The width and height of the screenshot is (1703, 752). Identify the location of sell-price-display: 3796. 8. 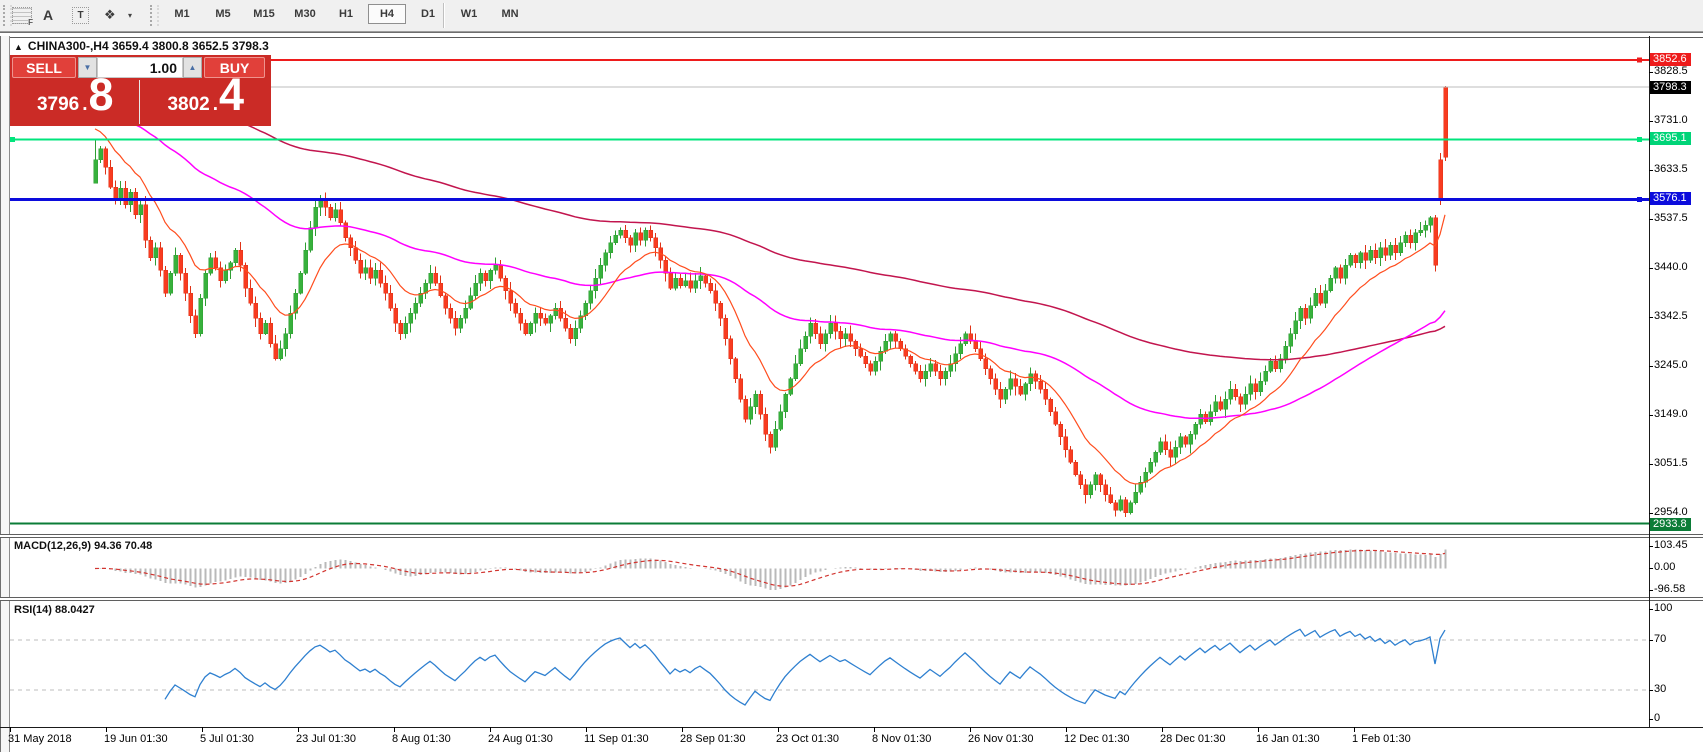
(76, 98).